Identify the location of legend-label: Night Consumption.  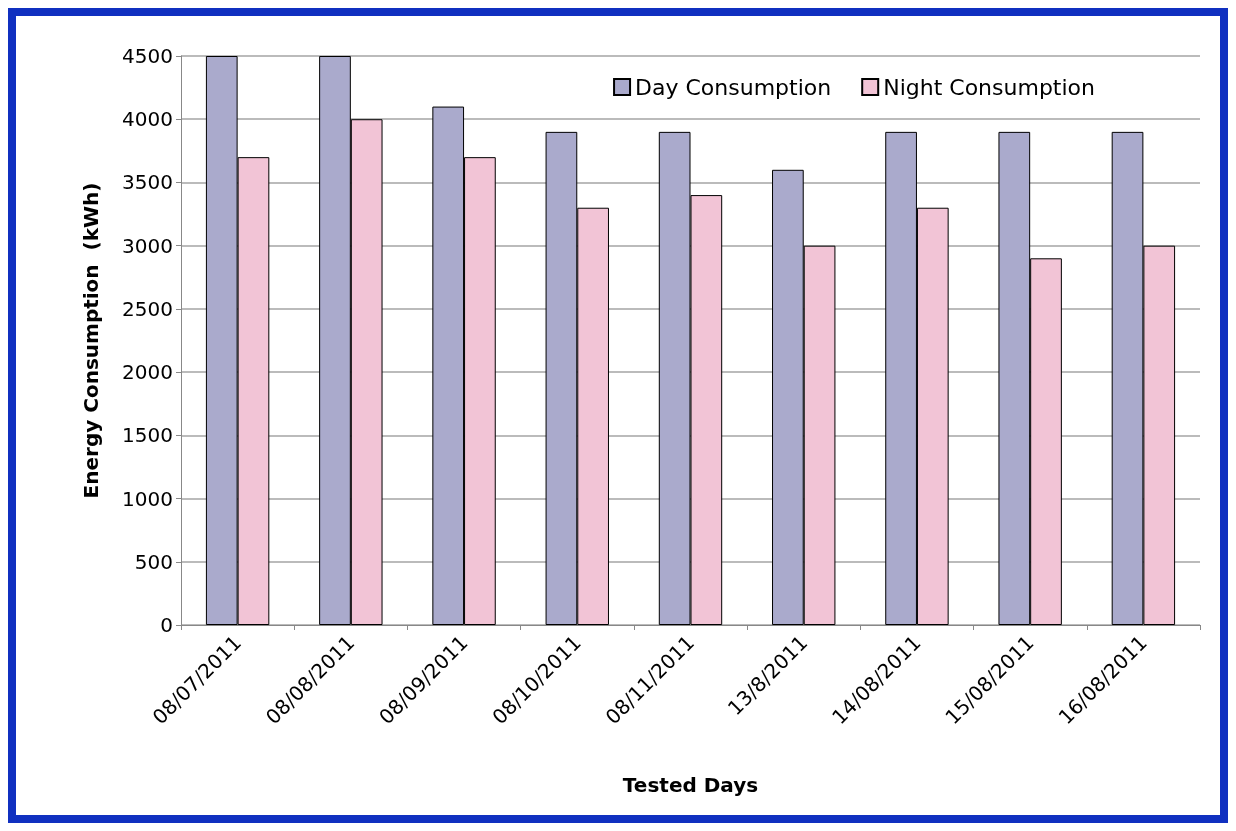
(989, 87).